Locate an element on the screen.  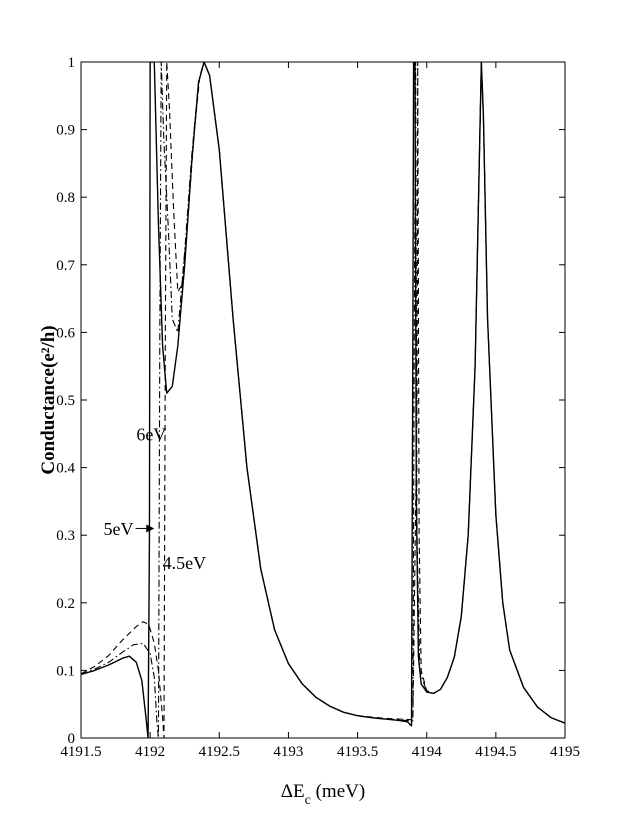
x-tick-label-3: 4193 is located at coordinates (288, 752).